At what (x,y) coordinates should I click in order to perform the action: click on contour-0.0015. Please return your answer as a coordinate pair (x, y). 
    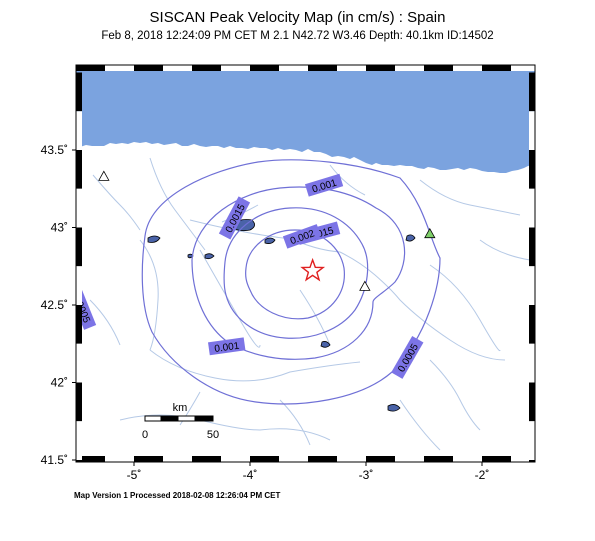
    Looking at the image, I should click on (296, 273).